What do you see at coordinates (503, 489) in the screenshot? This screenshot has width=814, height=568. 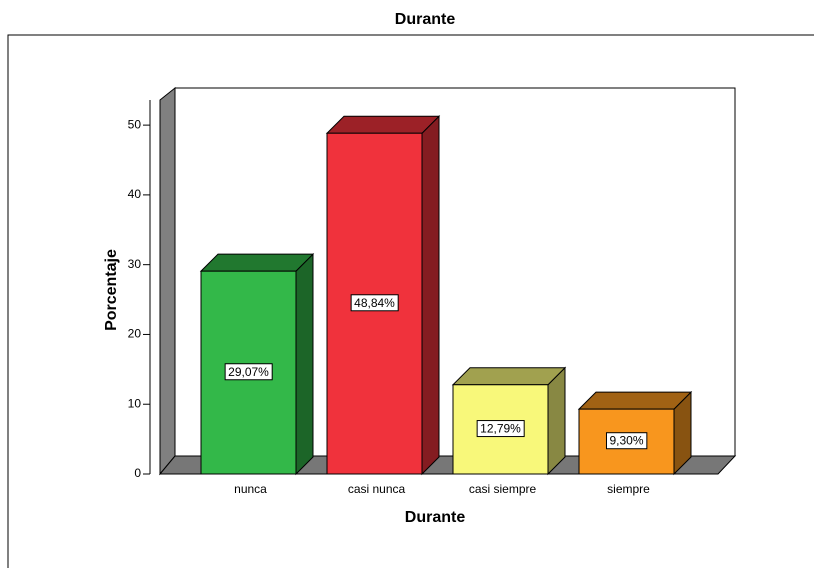 I see `x-tick-label: casi siempre` at bounding box center [503, 489].